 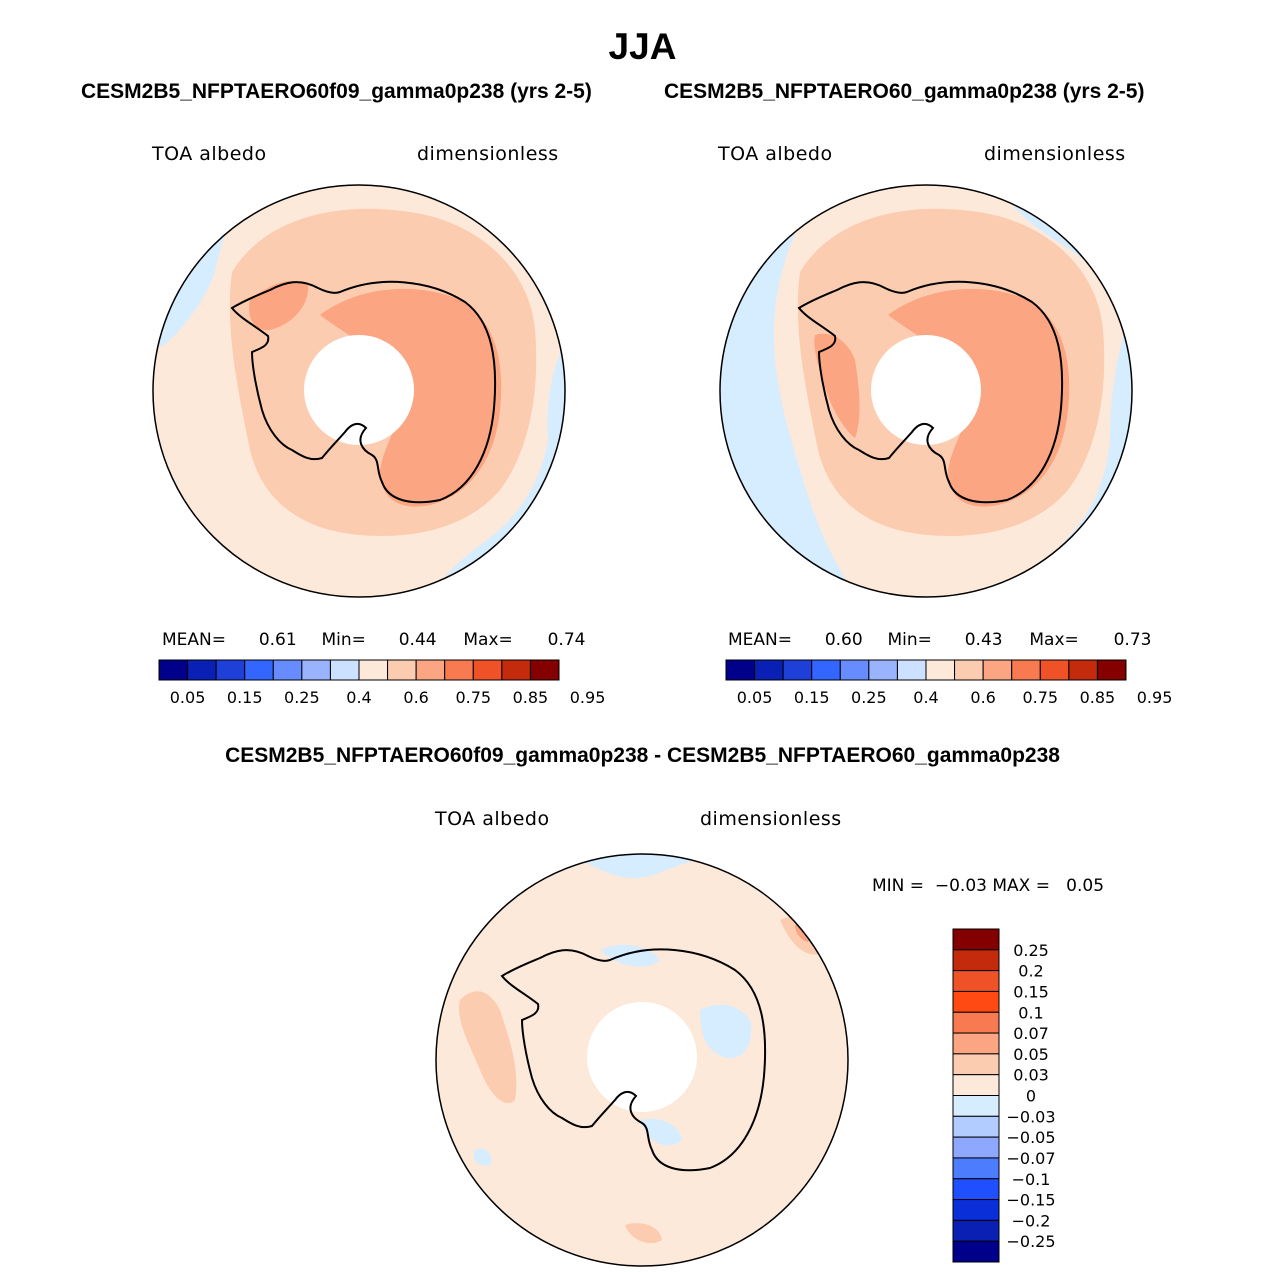 What do you see at coordinates (1031, 950) in the screenshot?
I see `diff-colorbar-tick-label: 0.25` at bounding box center [1031, 950].